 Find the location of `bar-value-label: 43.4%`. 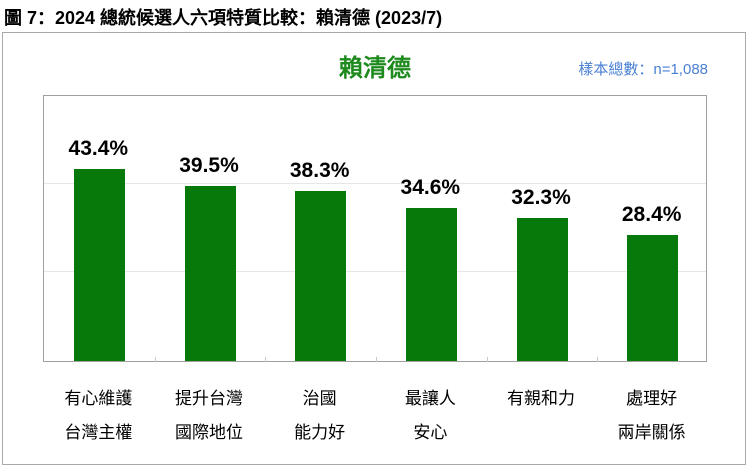

bar-value-label: 43.4% is located at coordinates (98, 148).